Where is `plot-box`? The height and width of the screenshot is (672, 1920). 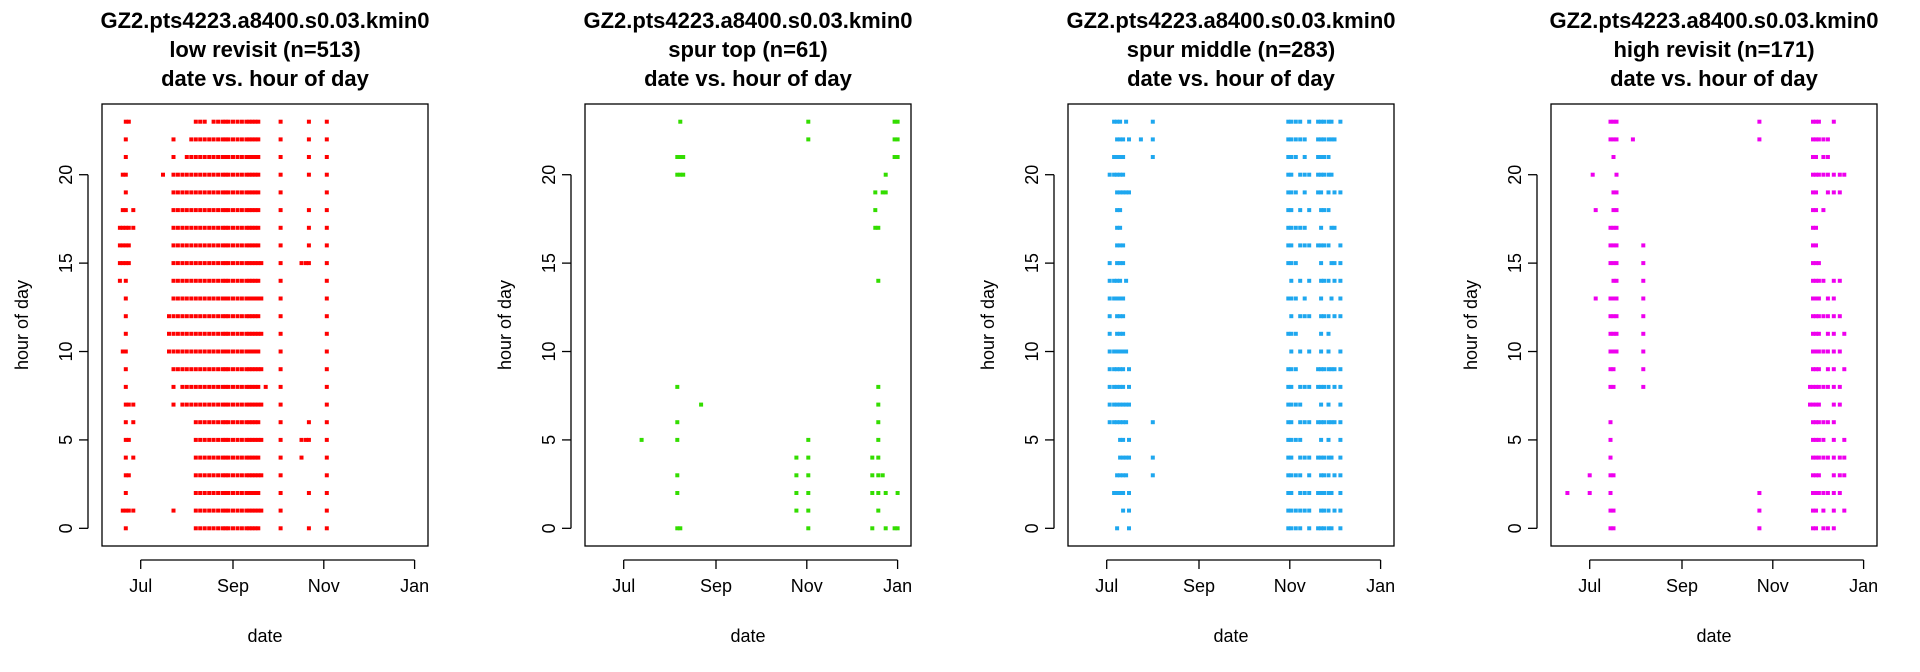 plot-box is located at coordinates (1231, 325).